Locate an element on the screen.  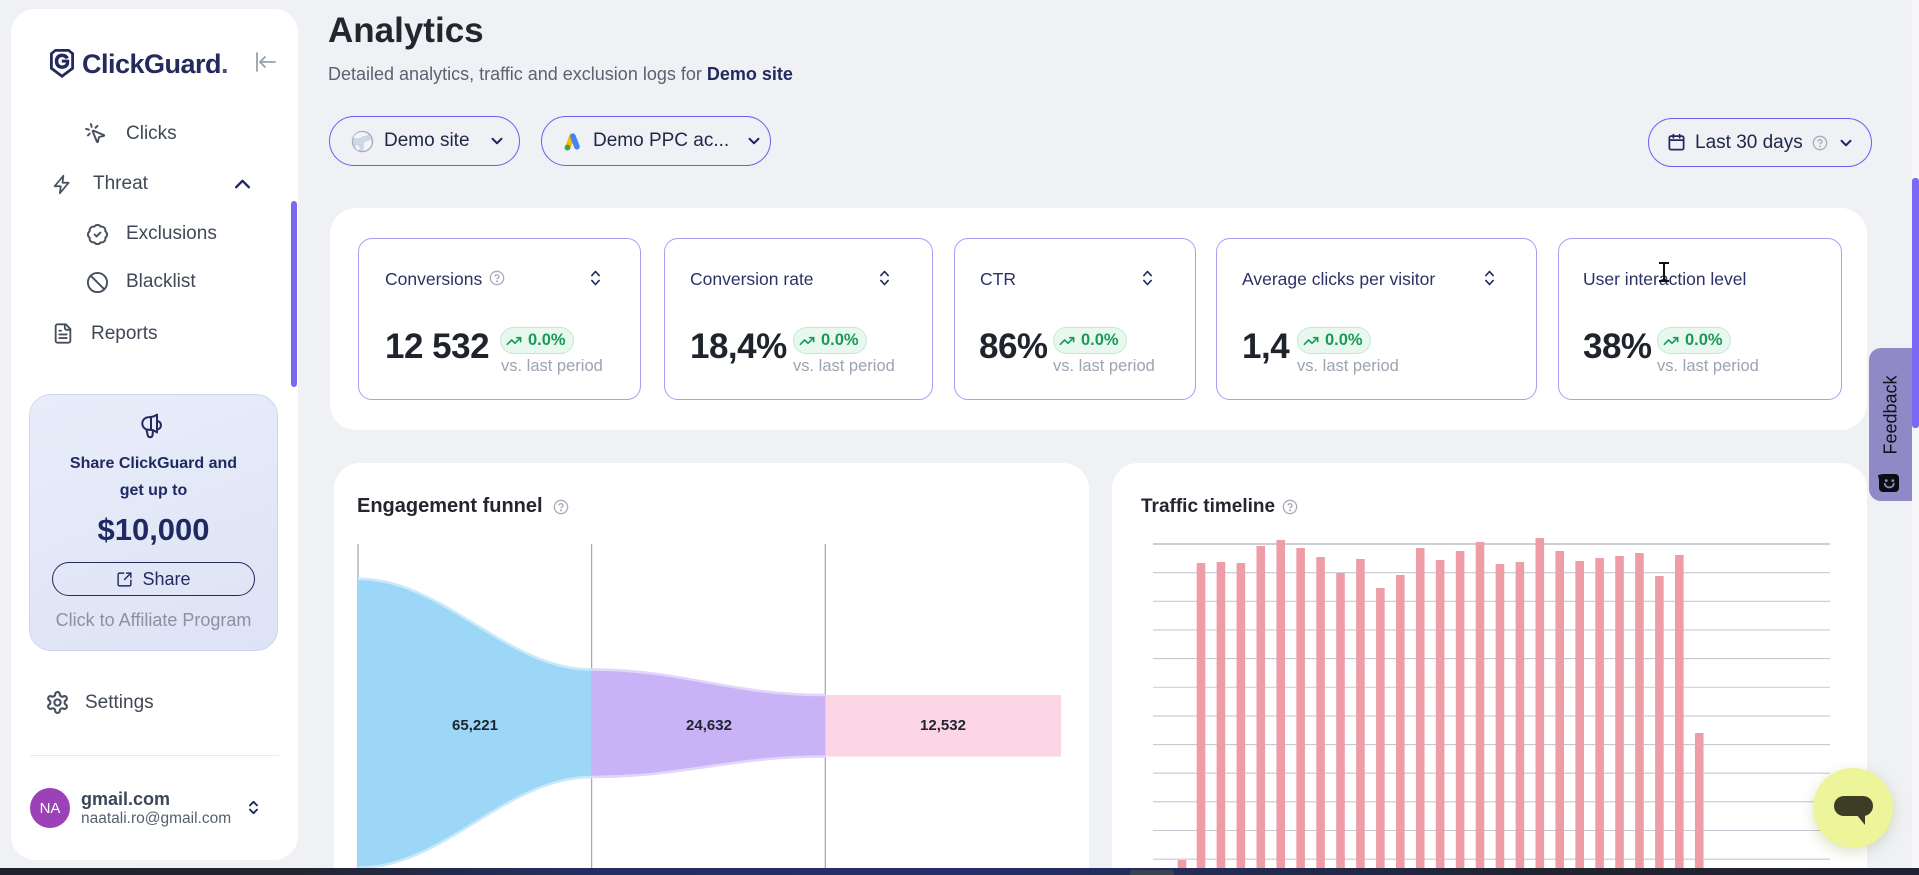
svg-text: 24,632 is located at coordinates (709, 725).